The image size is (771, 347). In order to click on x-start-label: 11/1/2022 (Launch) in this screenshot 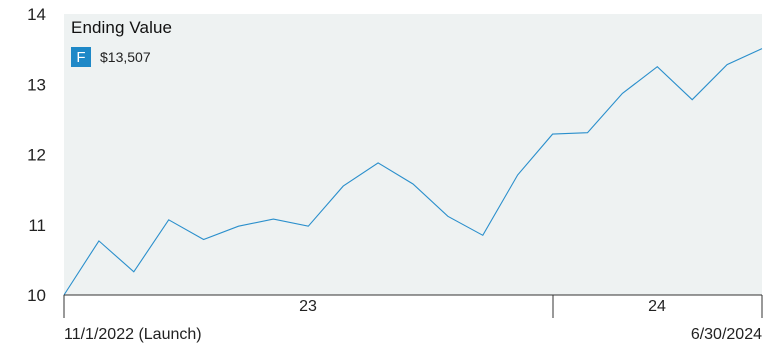, I will do `click(133, 334)`.